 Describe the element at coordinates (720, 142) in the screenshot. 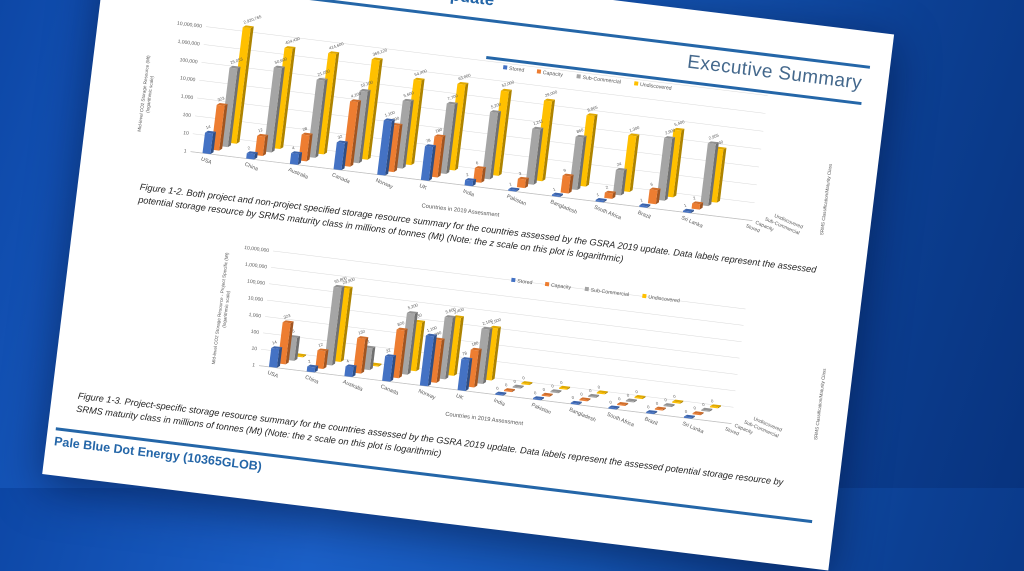

I see `svg-text: 940` at that location.